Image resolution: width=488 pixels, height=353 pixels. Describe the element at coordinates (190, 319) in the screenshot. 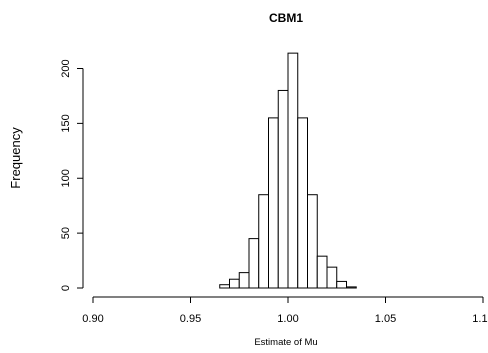

I see `x-tick-label: 0.95` at that location.